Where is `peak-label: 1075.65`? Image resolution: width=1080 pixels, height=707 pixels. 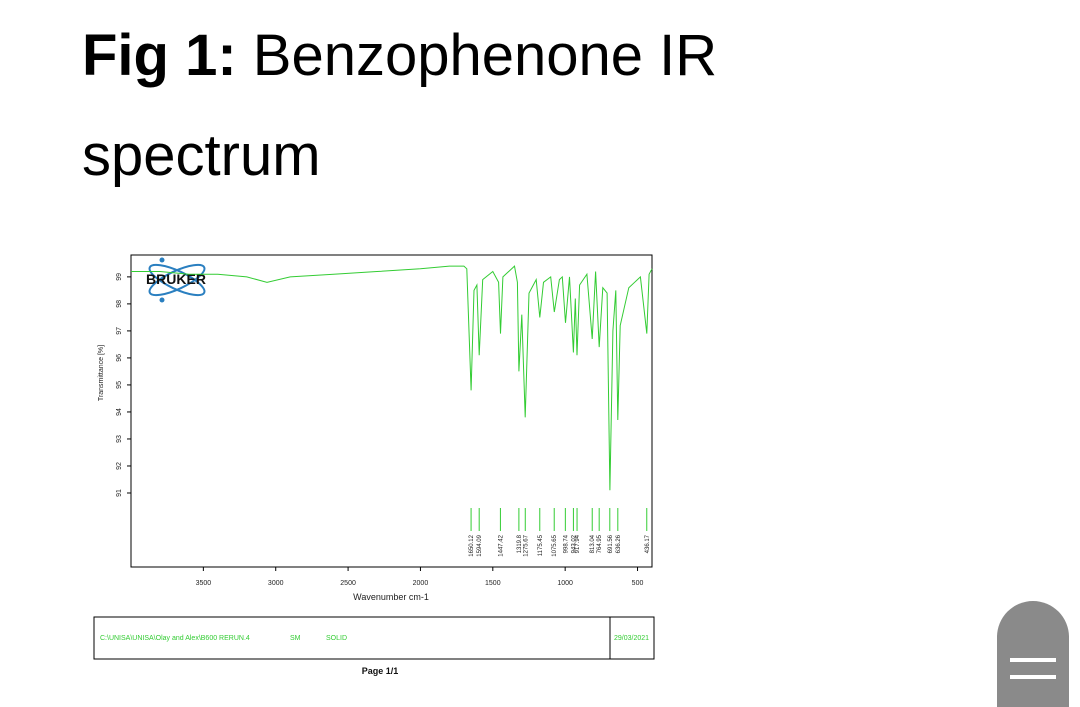
peak-label: 1075.65 is located at coordinates (555, 545).